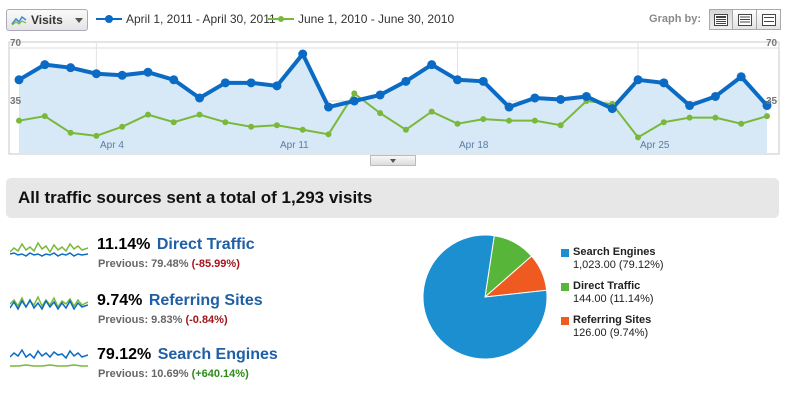  Describe the element at coordinates (206, 320) in the screenshot. I see `change-badge: (-0.84%)` at that location.